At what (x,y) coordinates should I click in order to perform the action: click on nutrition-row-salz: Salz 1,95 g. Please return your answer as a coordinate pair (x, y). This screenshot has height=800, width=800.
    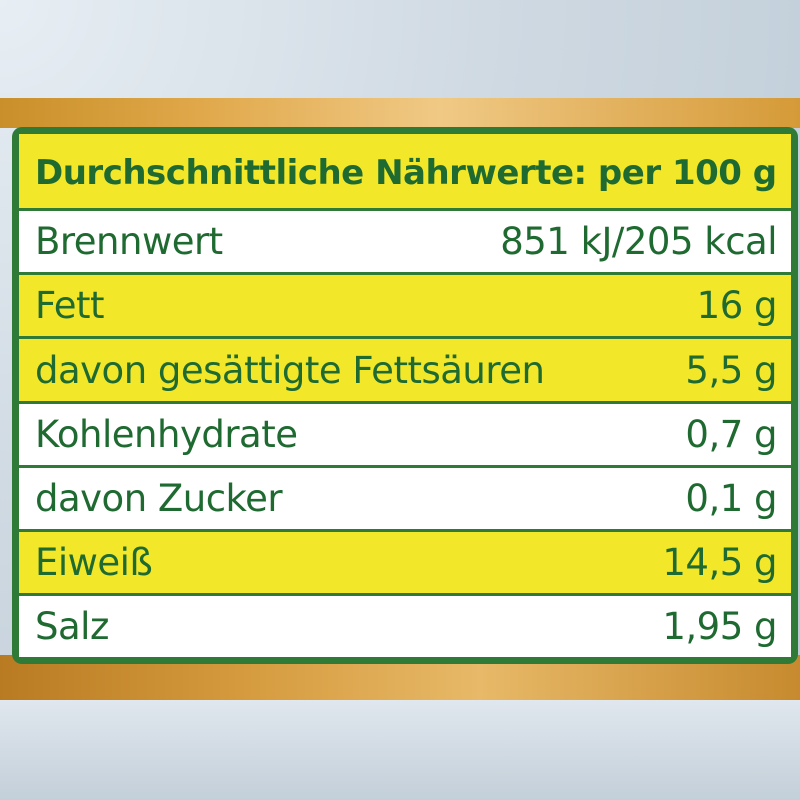
    Looking at the image, I should click on (405, 624).